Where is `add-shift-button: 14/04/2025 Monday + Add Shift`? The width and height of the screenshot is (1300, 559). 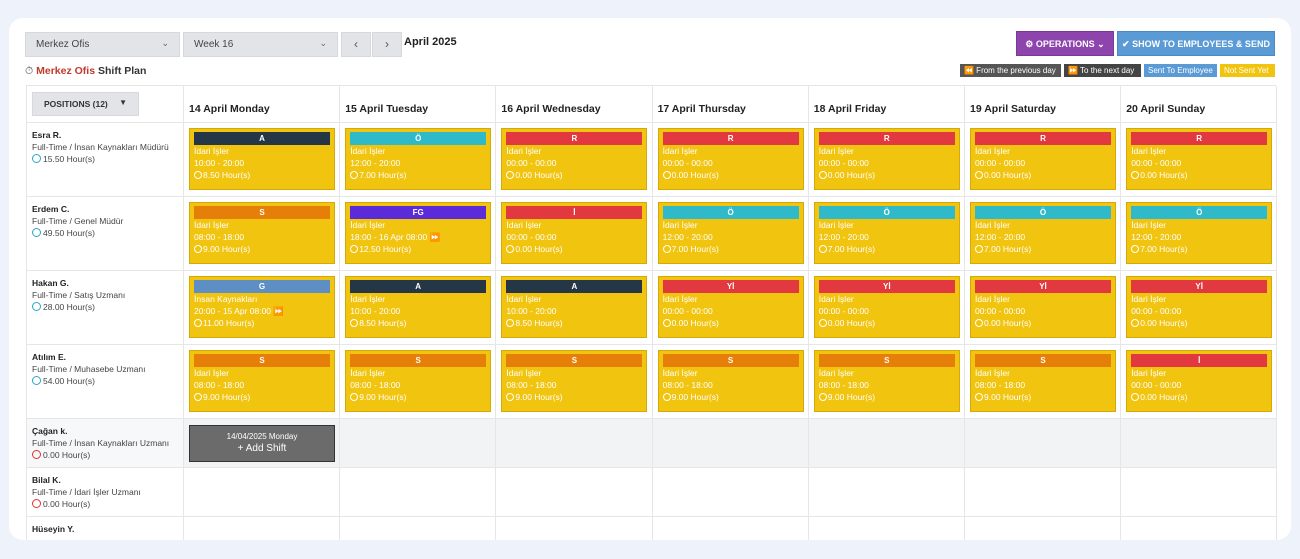 add-shift-button: 14/04/2025 Monday + Add Shift is located at coordinates (262, 443).